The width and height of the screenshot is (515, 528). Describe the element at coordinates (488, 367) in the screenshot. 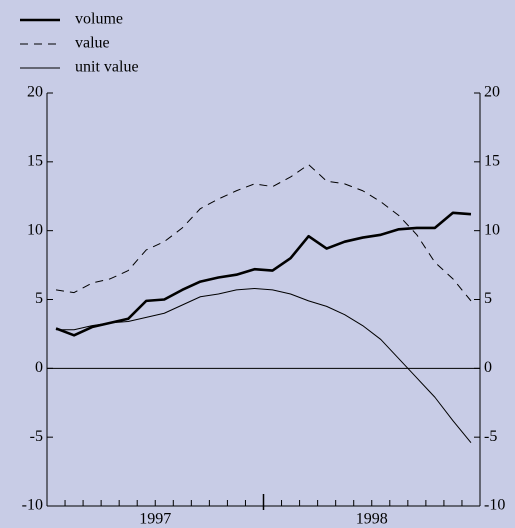

I see `y2-tick-label: 0` at that location.